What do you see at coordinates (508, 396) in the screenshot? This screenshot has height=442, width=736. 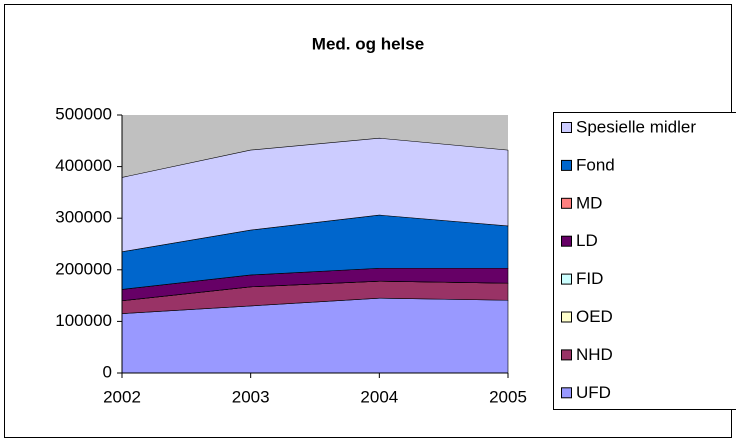 I see `x-tick-label: 2005` at bounding box center [508, 396].